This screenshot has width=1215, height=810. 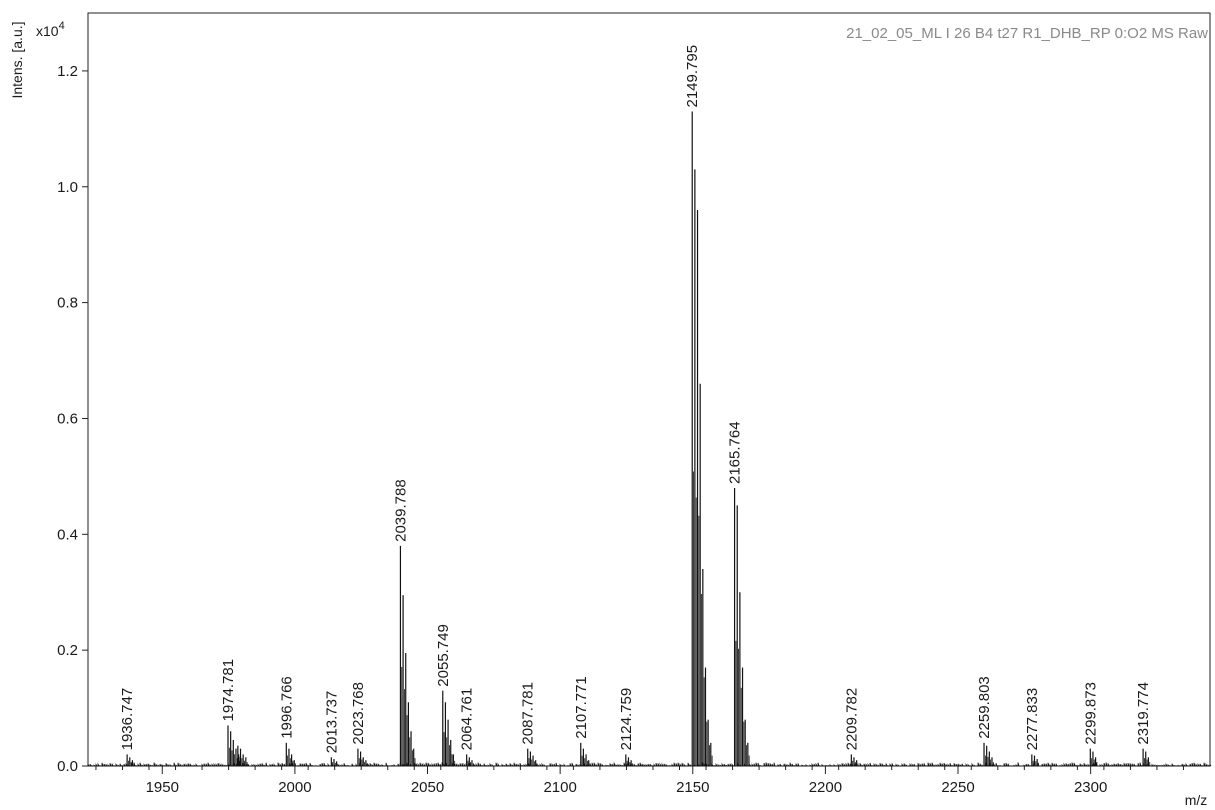 I want to click on x-tick-label: 2300, so click(x=1090, y=787).